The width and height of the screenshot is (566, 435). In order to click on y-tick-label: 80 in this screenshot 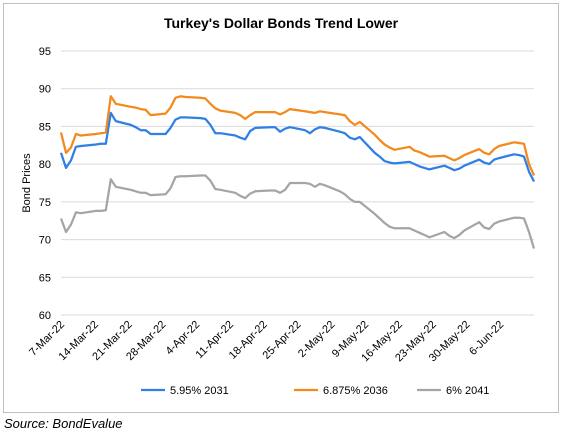, I will do `click(45, 165)`.